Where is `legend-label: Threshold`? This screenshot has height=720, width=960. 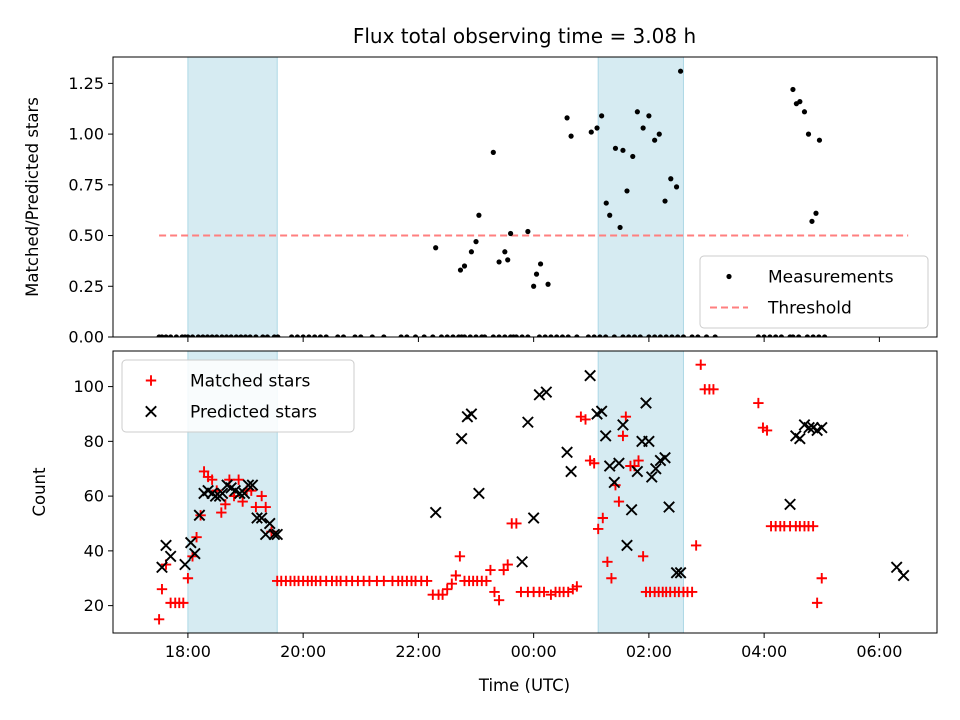
legend-label: Threshold is located at coordinates (809, 309).